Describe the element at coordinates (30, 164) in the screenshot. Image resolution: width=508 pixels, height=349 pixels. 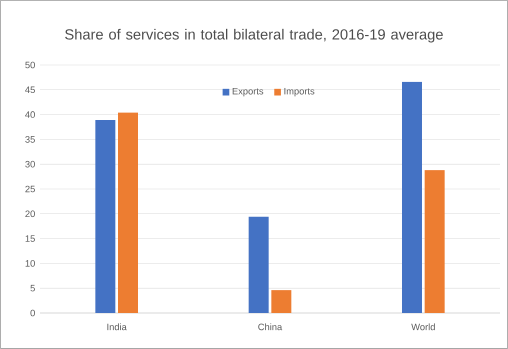
I see `y-tick-label: 30` at that location.